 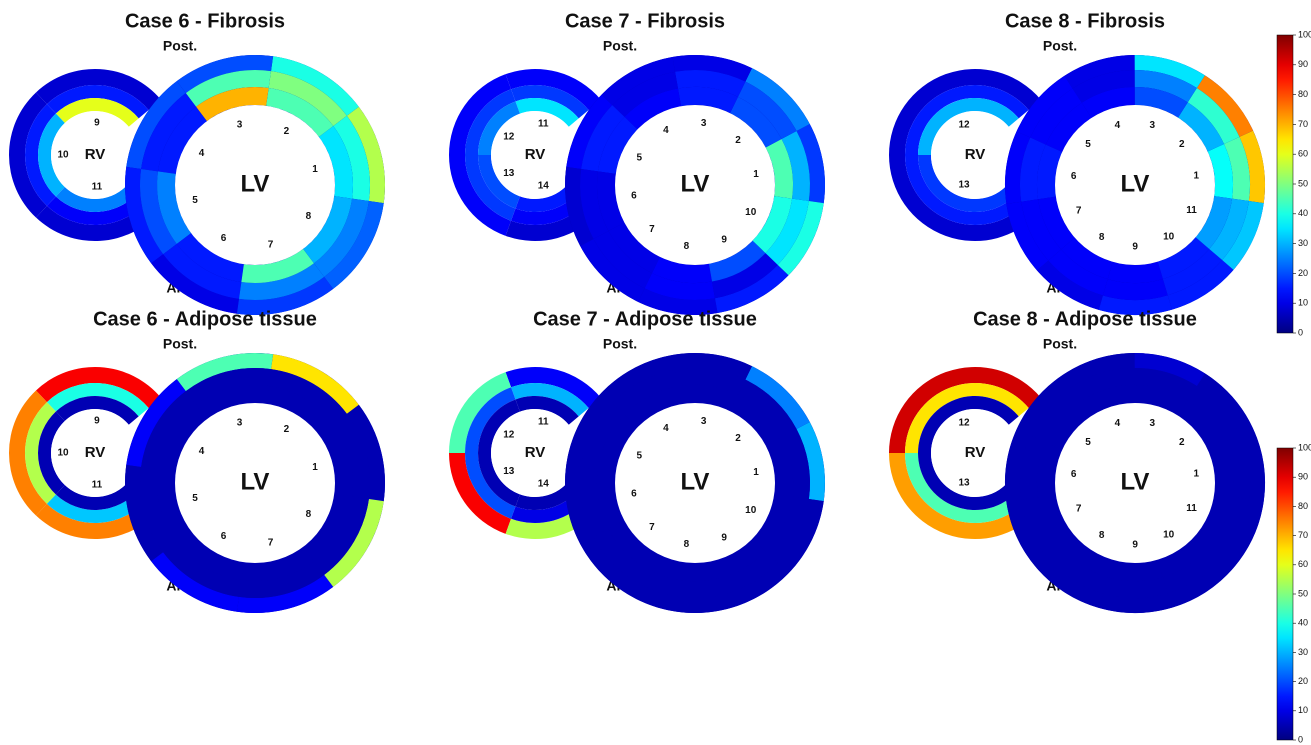 What do you see at coordinates (1293, 593) in the screenshot?
I see `colorbar-bottom: 0 10 20 30 40 50 60 70 80 90 100` at bounding box center [1293, 593].